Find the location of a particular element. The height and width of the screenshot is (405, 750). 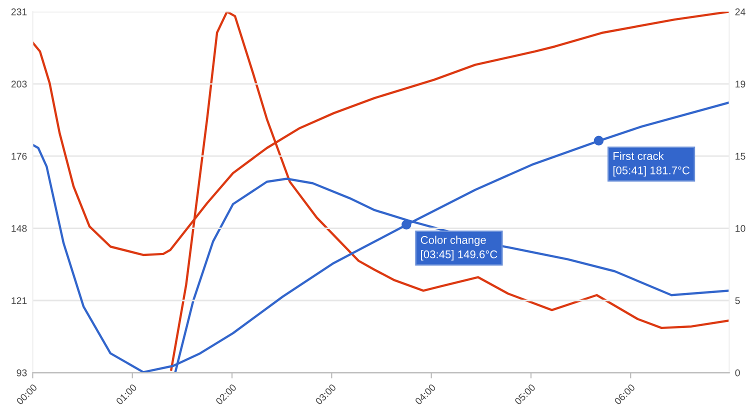

y-tick-label: 121 is located at coordinates (19, 300).